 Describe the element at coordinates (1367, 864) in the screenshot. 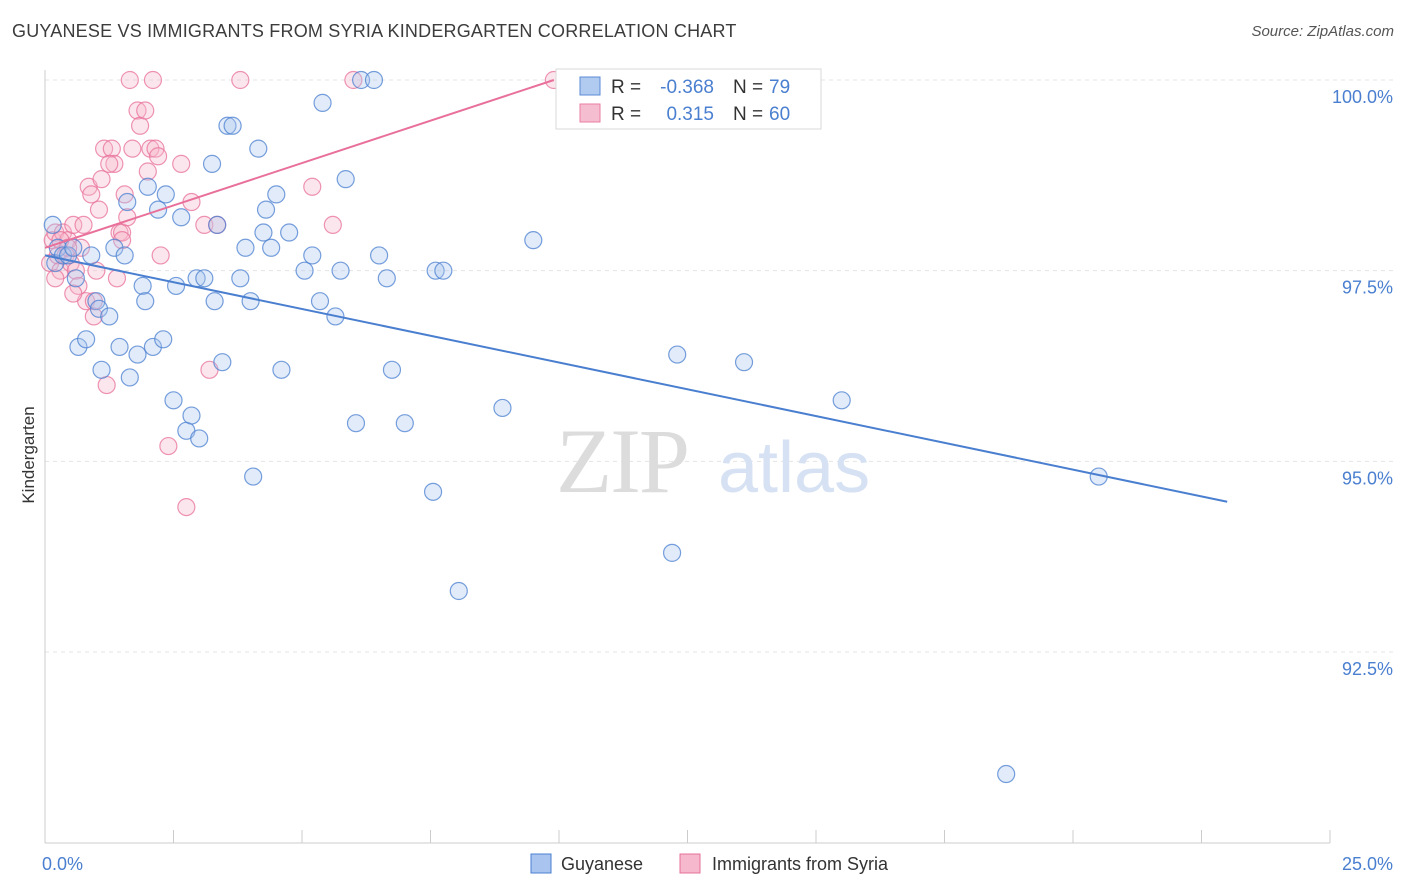

I see `x-tick-label-max: 25.0%` at that location.